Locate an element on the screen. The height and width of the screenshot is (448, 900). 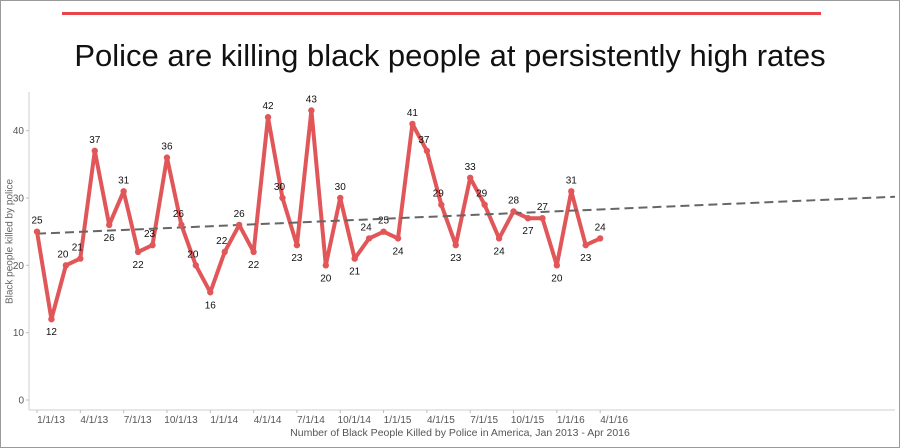
data-label: 43 is located at coordinates (312, 99).